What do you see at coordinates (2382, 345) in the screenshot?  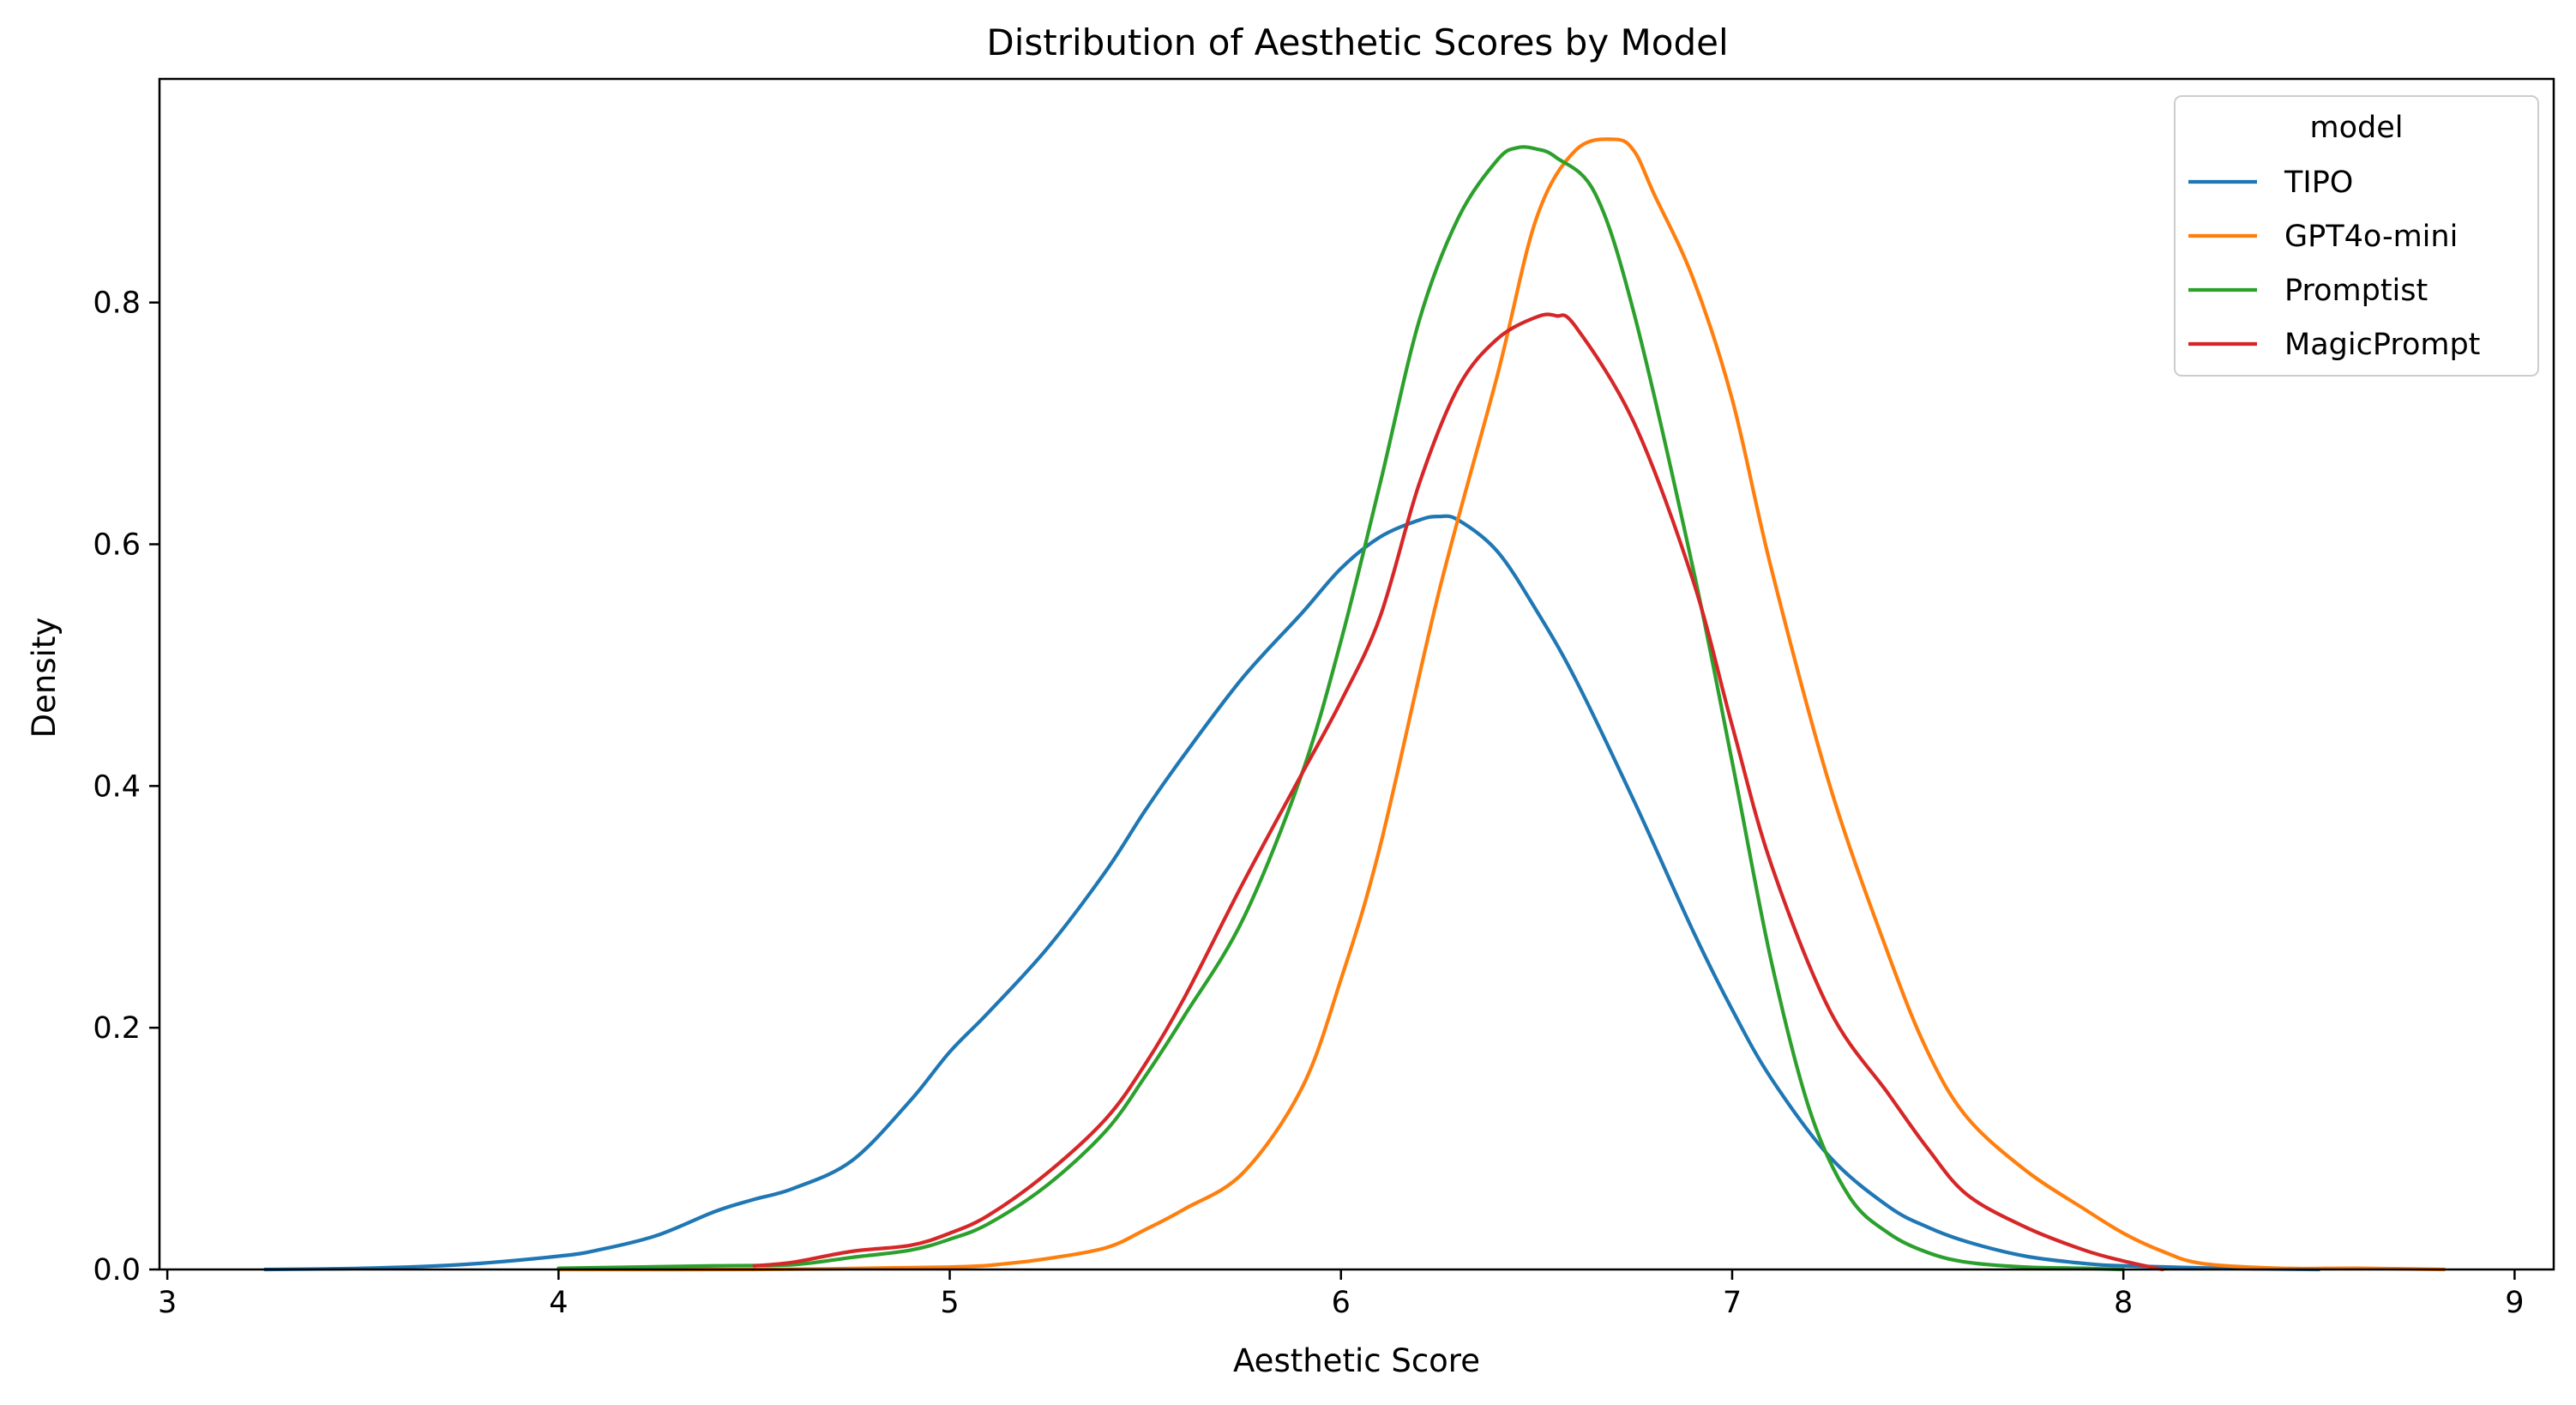 I see `legend-label-magicprompt: MagicPrompt` at bounding box center [2382, 345].